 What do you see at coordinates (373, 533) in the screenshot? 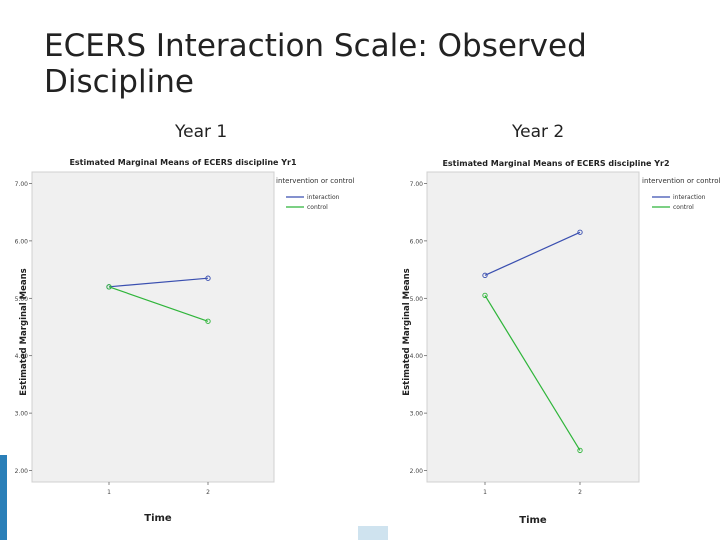
I see `decorative-shape` at bounding box center [373, 533].